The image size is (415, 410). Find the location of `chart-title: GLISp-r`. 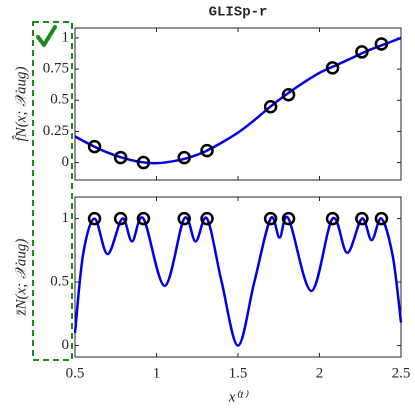

chart-title: GLISp-r is located at coordinates (238, 13).